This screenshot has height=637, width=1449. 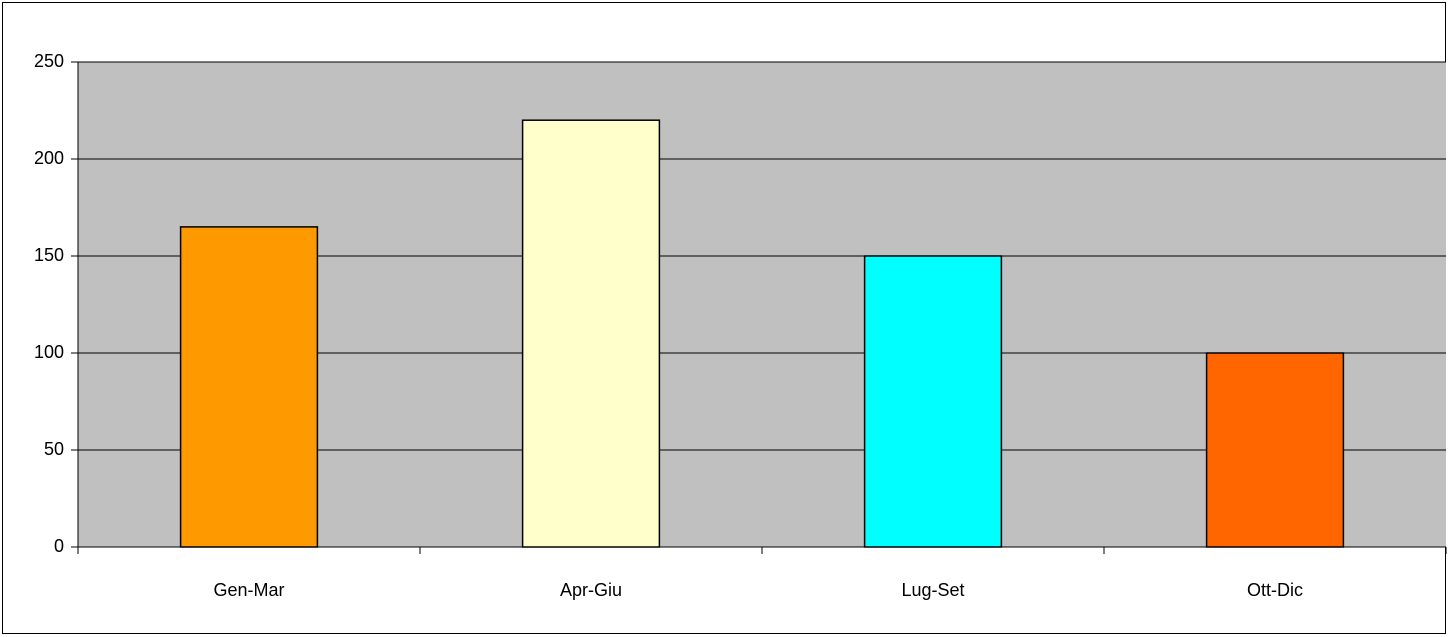 What do you see at coordinates (49, 61) in the screenshot?
I see `y-tick-label: 250` at bounding box center [49, 61].